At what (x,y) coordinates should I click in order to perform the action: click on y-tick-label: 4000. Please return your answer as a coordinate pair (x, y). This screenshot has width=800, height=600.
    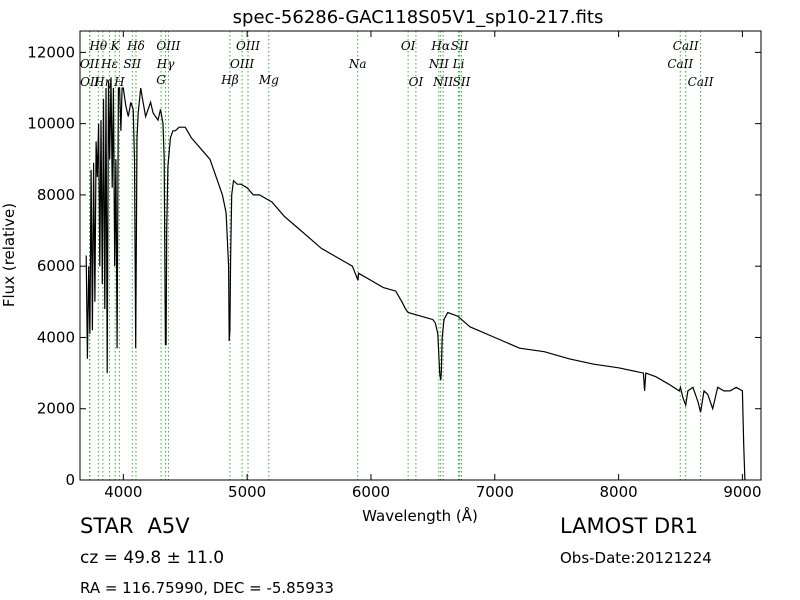
    Looking at the image, I should click on (56, 337).